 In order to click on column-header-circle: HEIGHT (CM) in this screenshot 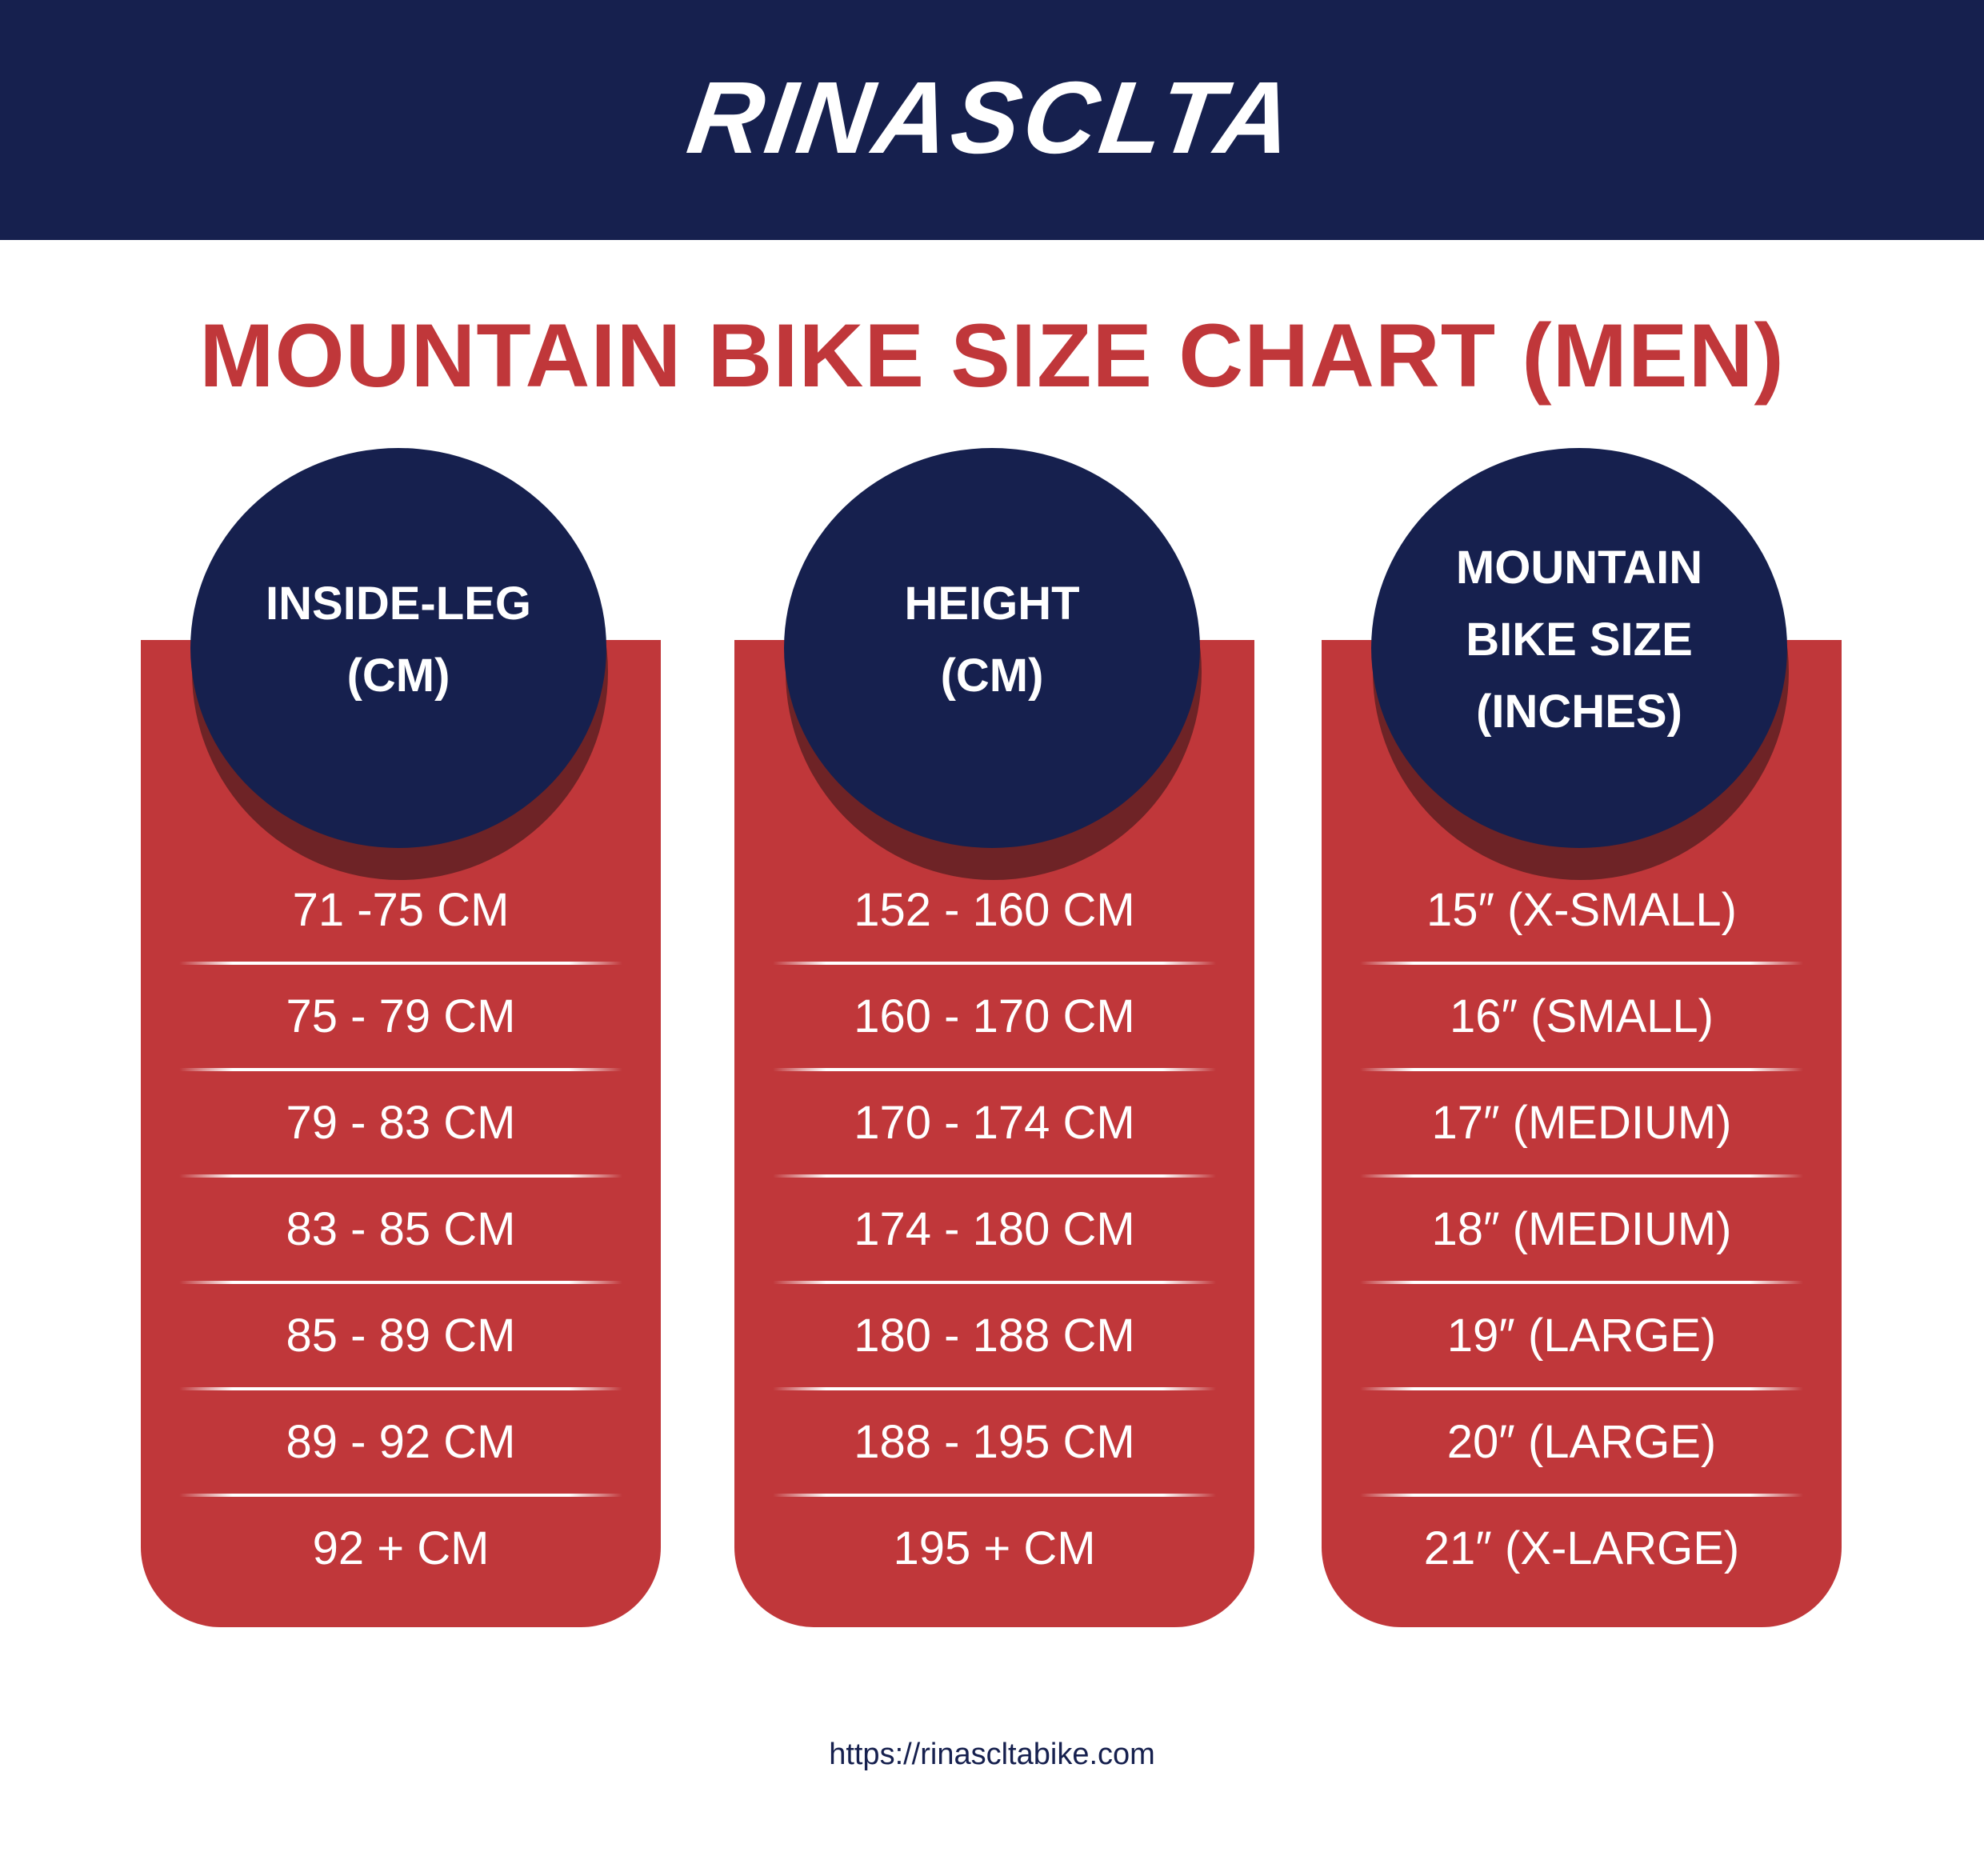, I will do `click(992, 648)`.